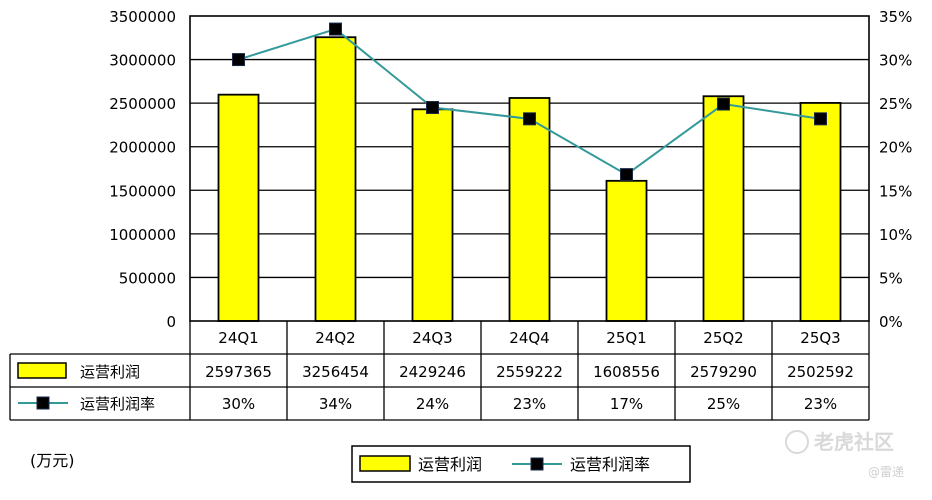  What do you see at coordinates (43, 403) in the screenshot?
I see `table-line-key-marker` at bounding box center [43, 403].